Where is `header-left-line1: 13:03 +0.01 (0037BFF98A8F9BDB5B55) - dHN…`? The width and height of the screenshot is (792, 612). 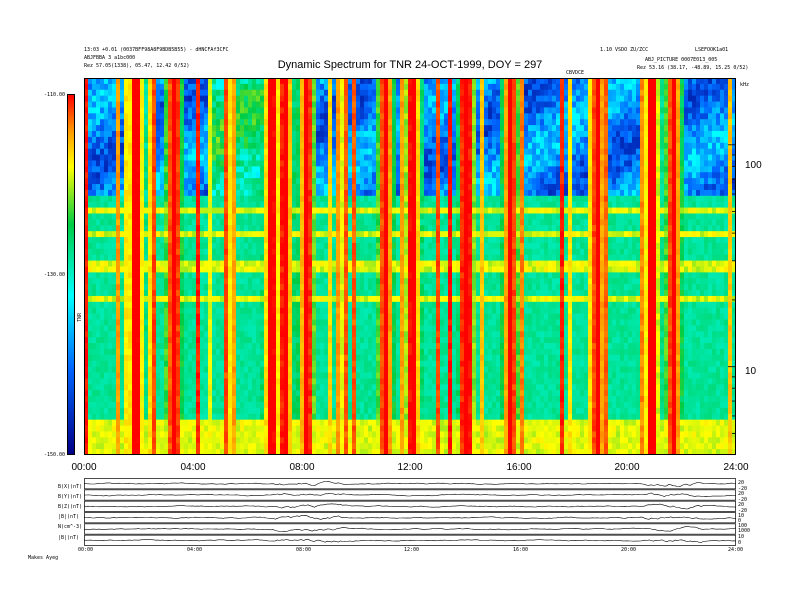 header-left-line1: 13:03 +0.01 (0037BFF98A8F9BDB5B55) - dHN… is located at coordinates (156, 50).